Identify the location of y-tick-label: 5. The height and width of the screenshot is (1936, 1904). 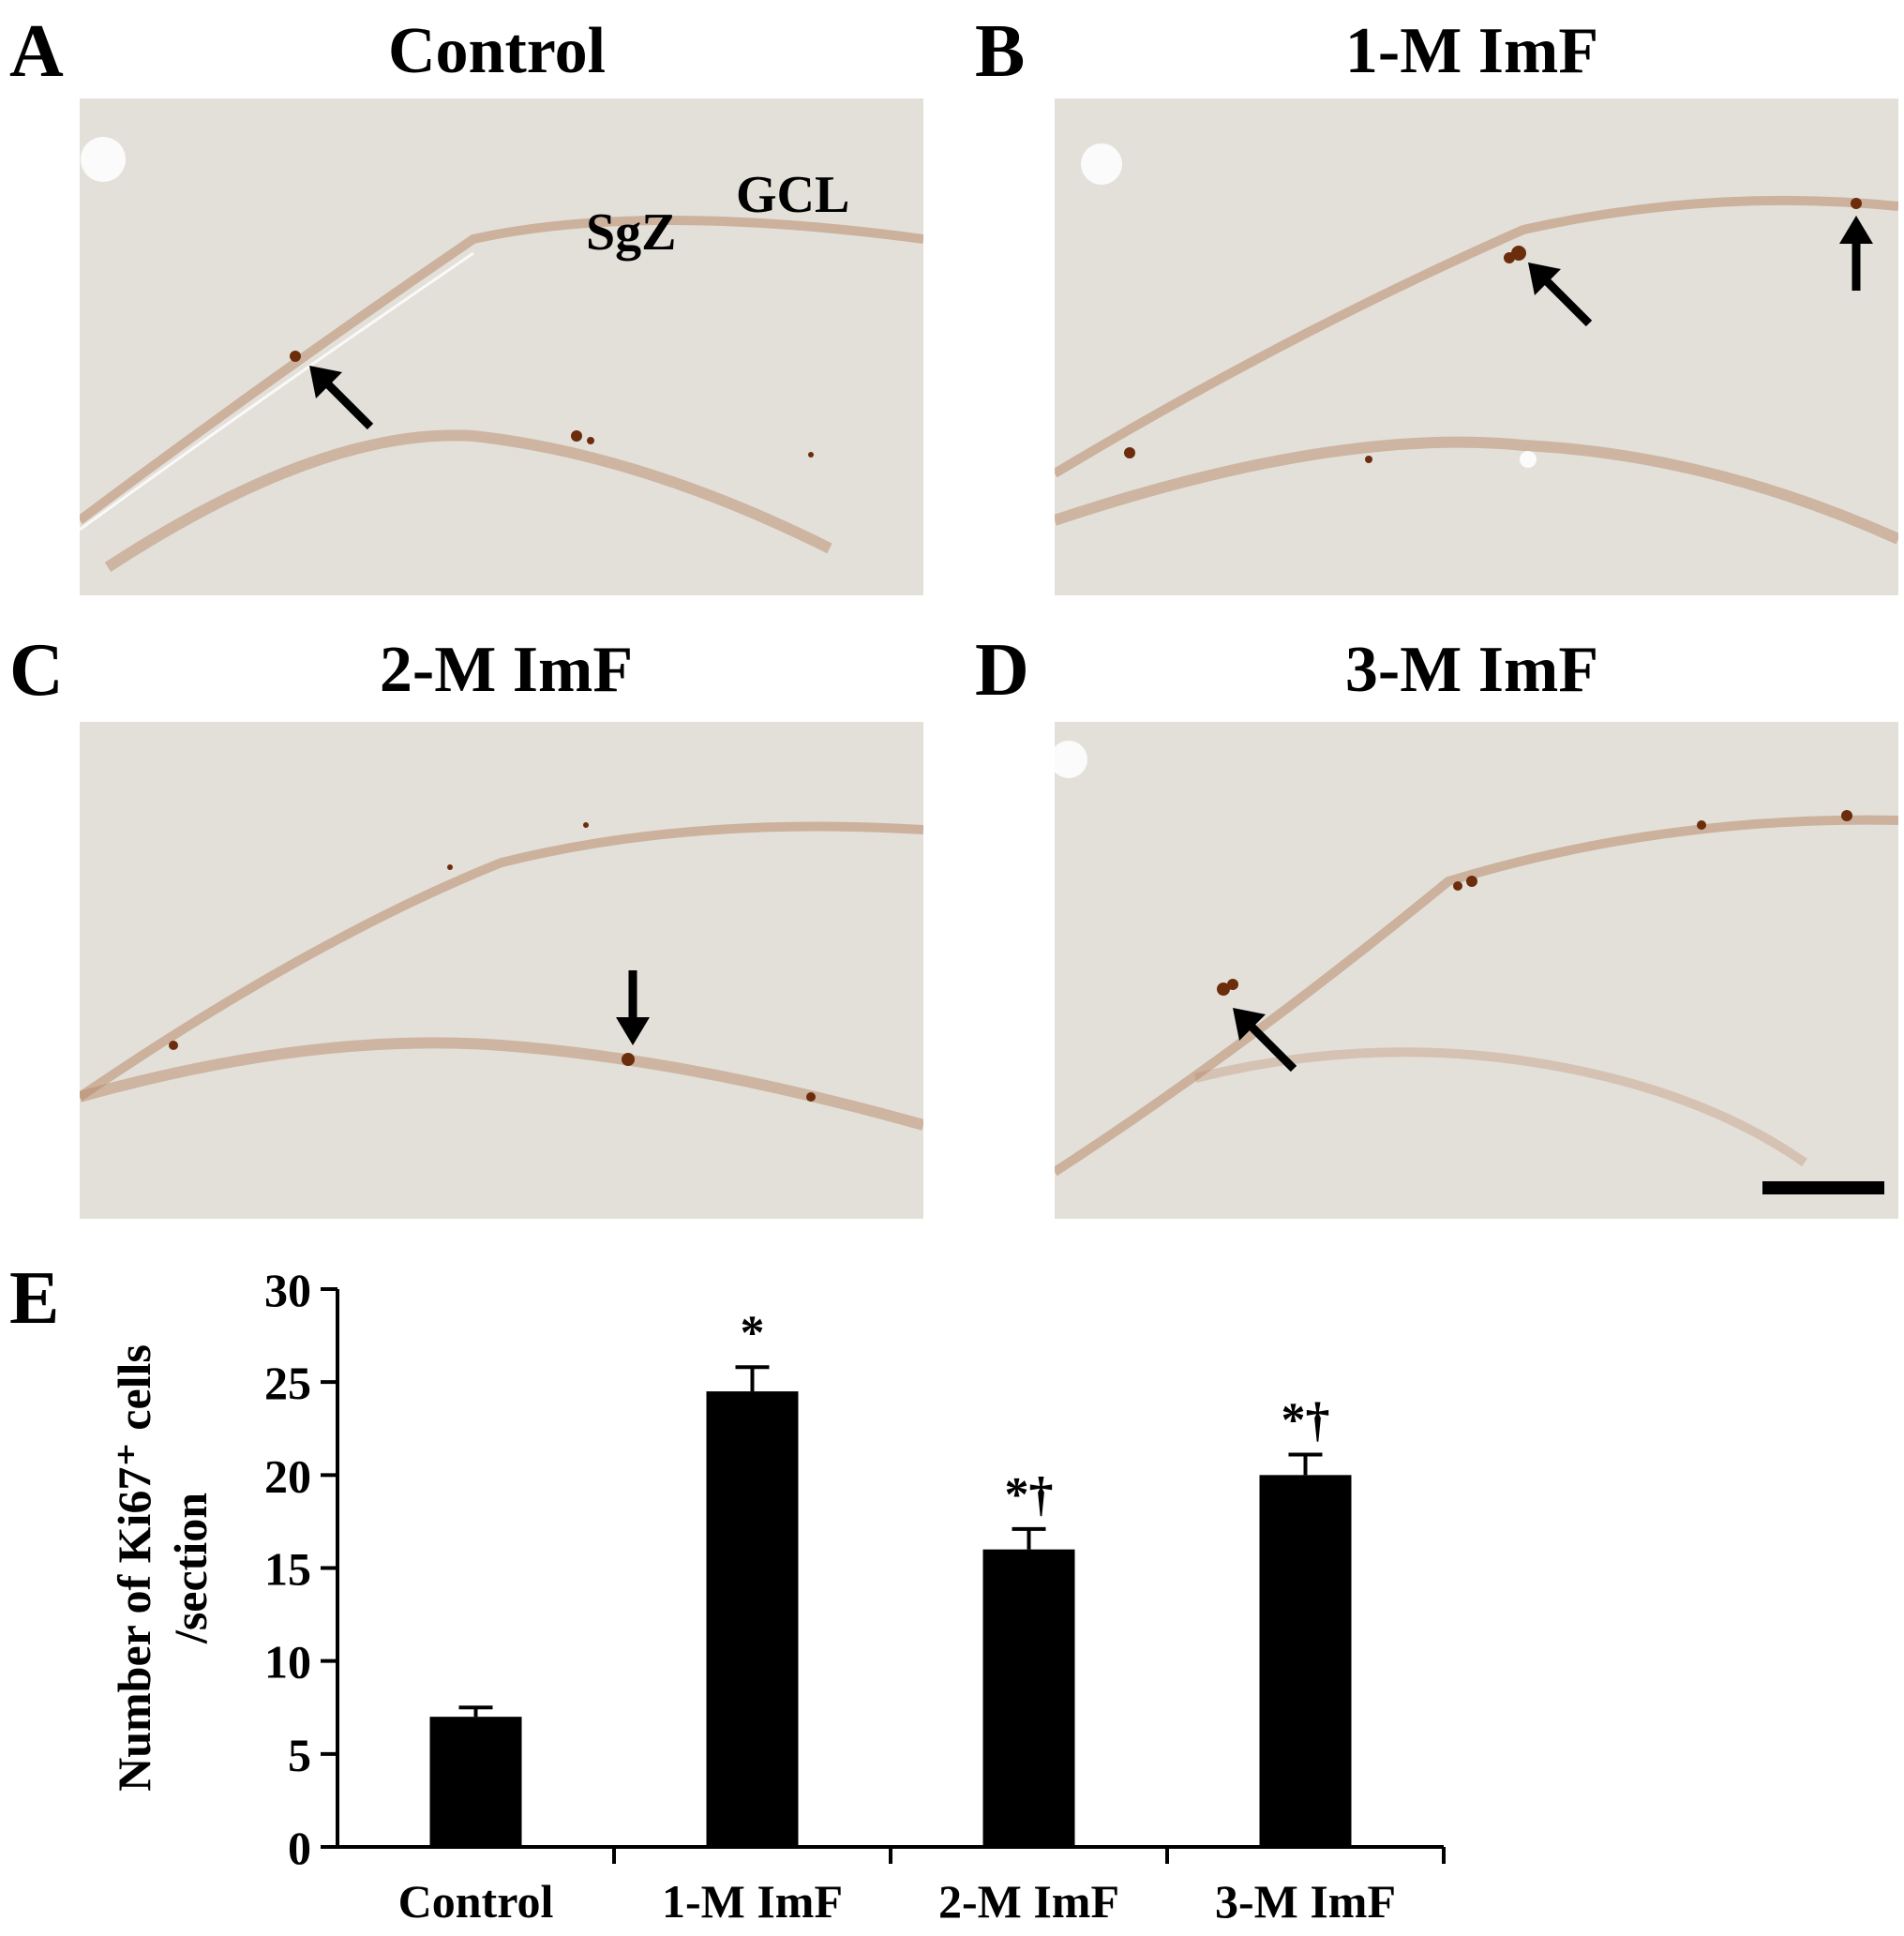
(299, 1755).